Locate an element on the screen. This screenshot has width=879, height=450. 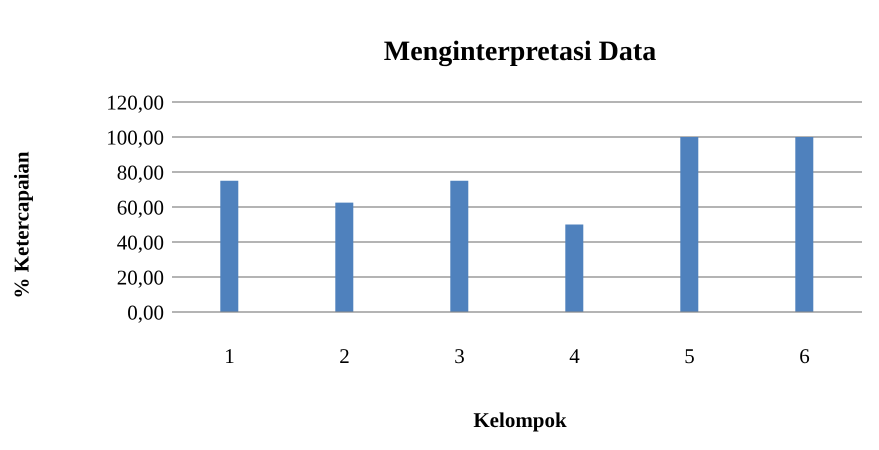
y-tick-label: 80,00 is located at coordinates (140, 172).